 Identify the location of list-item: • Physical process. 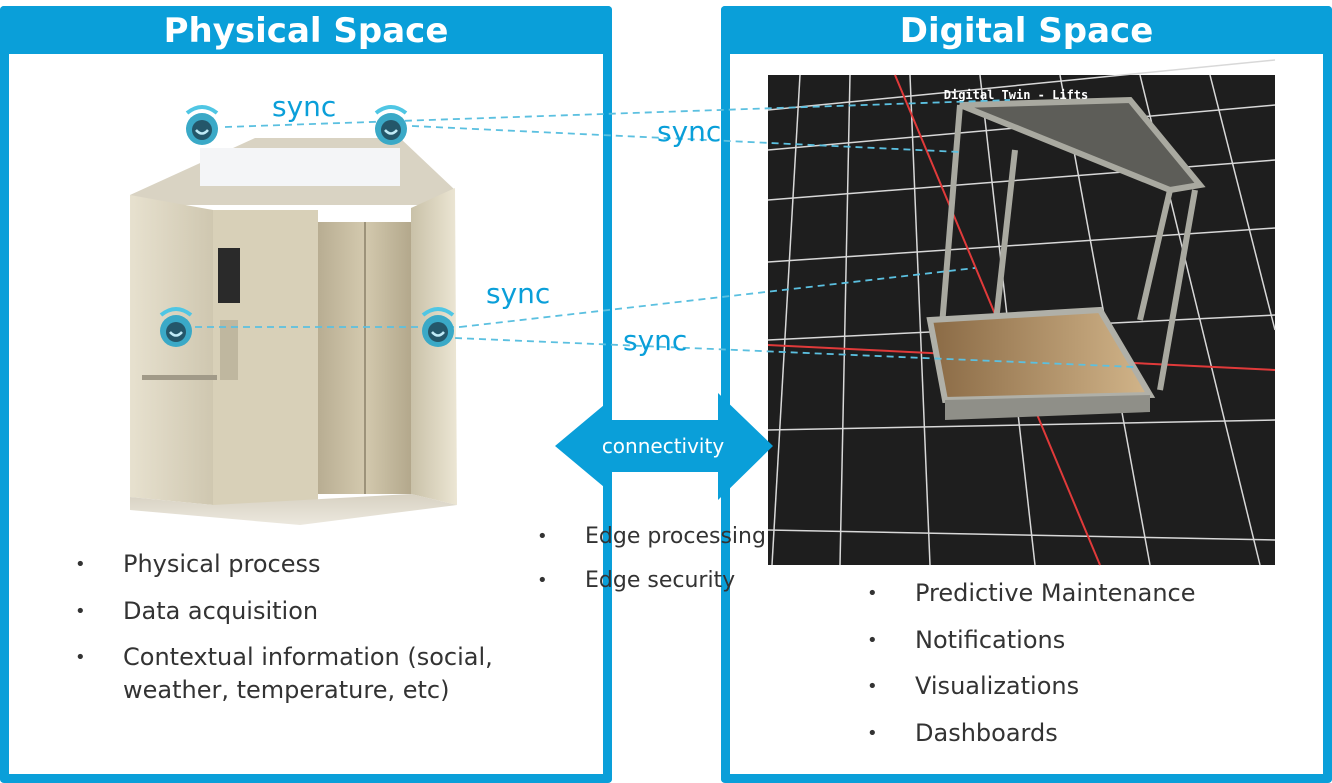
(198, 564).